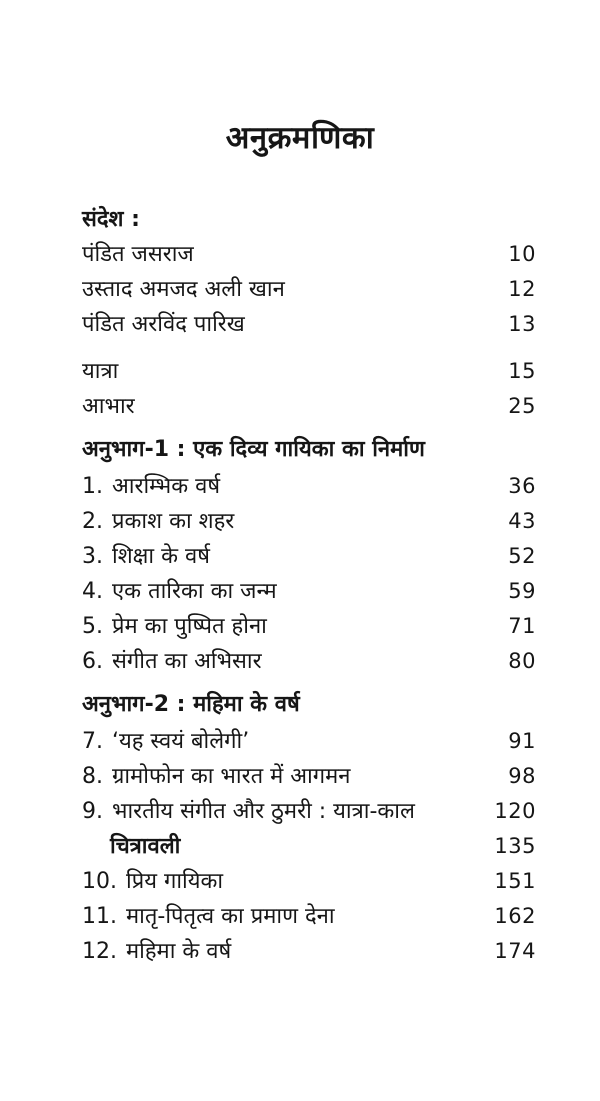 The image size is (600, 1101). What do you see at coordinates (522, 626) in the screenshot?
I see `page-number: 71` at bounding box center [522, 626].